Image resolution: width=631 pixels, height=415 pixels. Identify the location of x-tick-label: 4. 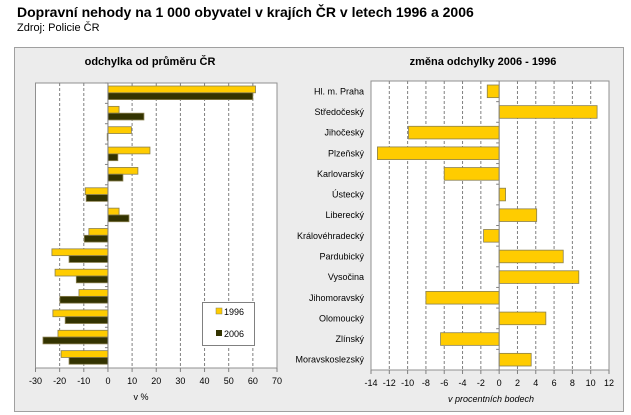
(535, 383).